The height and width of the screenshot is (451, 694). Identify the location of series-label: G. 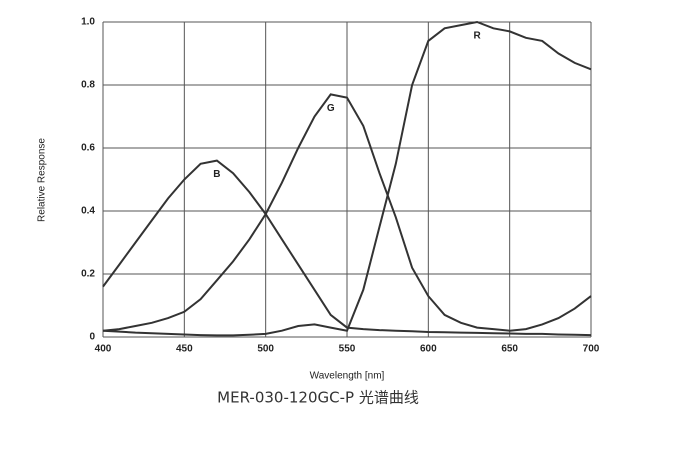
(331, 108).